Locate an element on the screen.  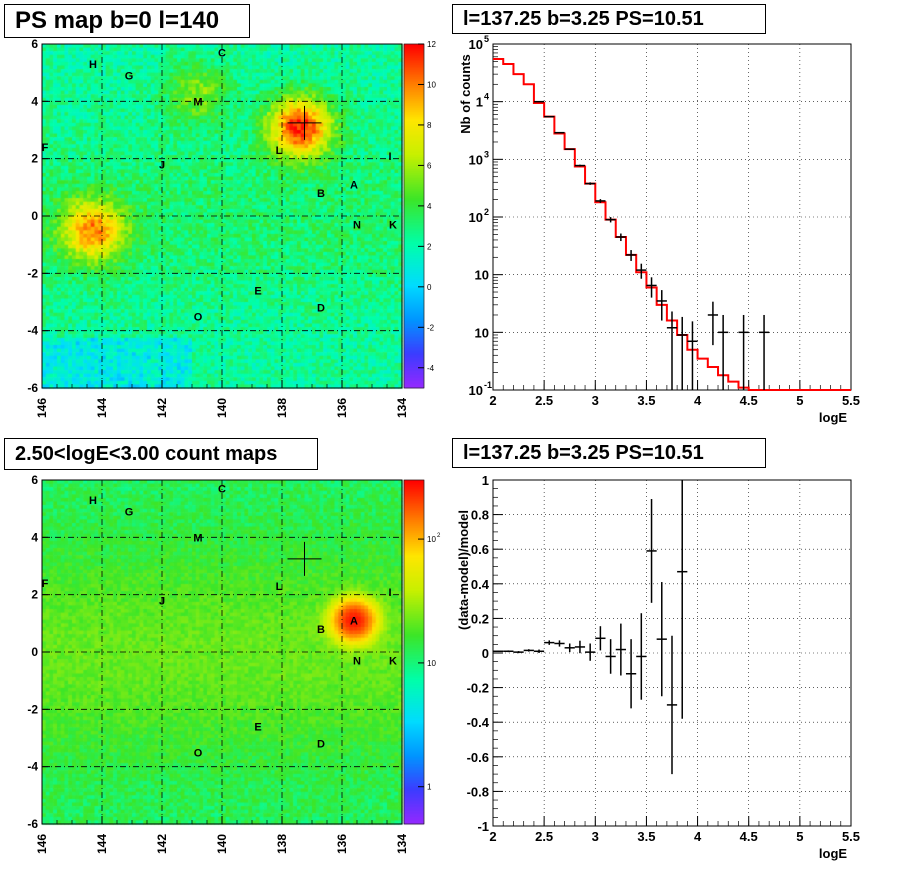
ps-colorbar-label: 10 is located at coordinates (431, 84).